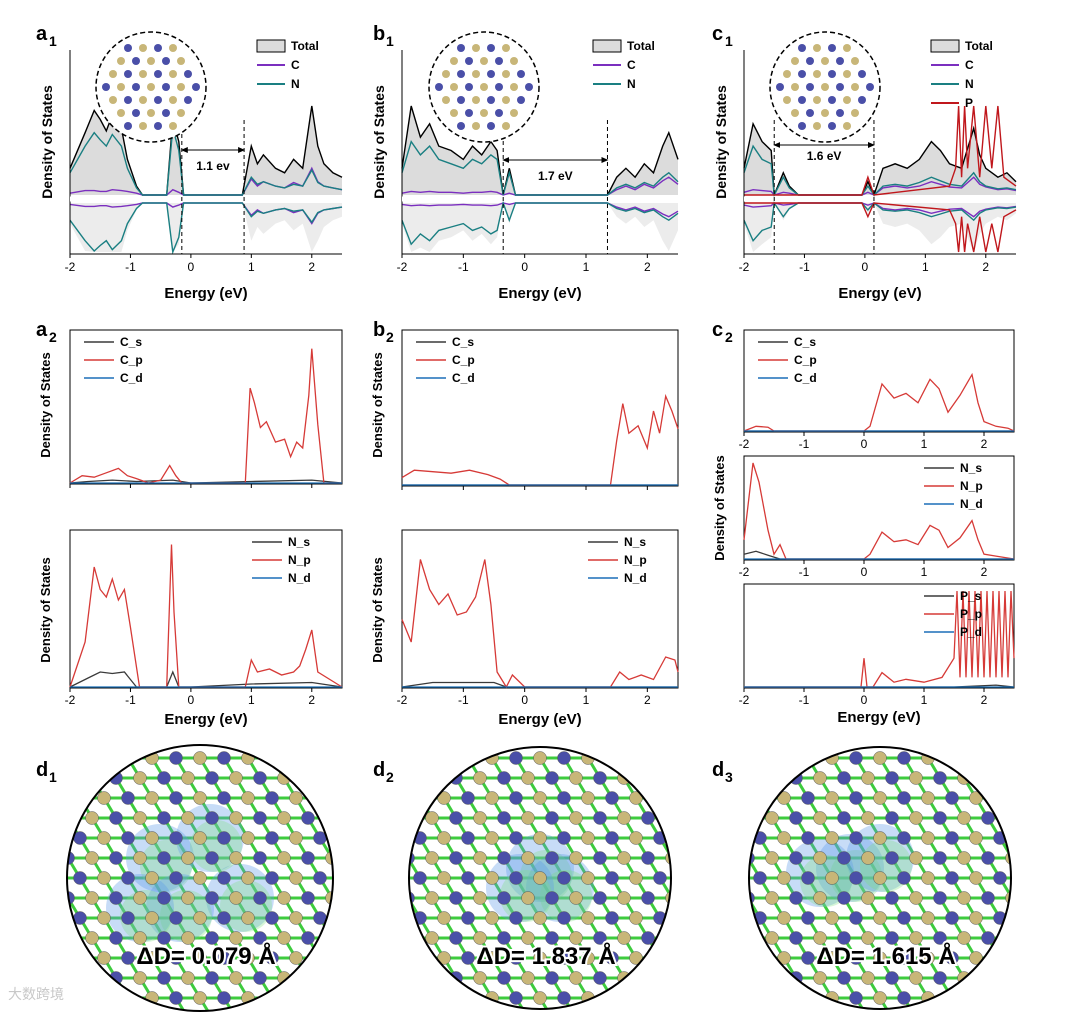 The image size is (1071, 1014). Describe the element at coordinates (299, 542) in the screenshot. I see `legend-label-N_s: N_s` at that location.